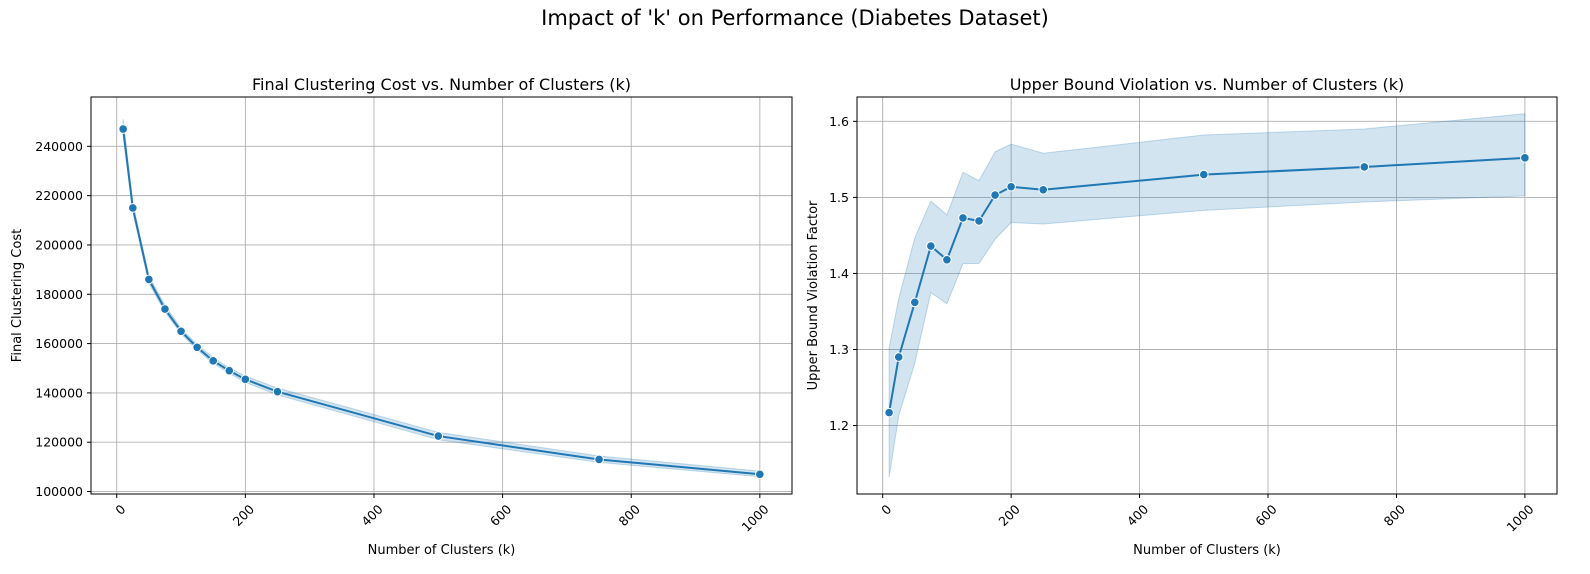 This screenshot has height=574, width=1590. I want to click on y-tick-label: 120000, so click(59, 442).